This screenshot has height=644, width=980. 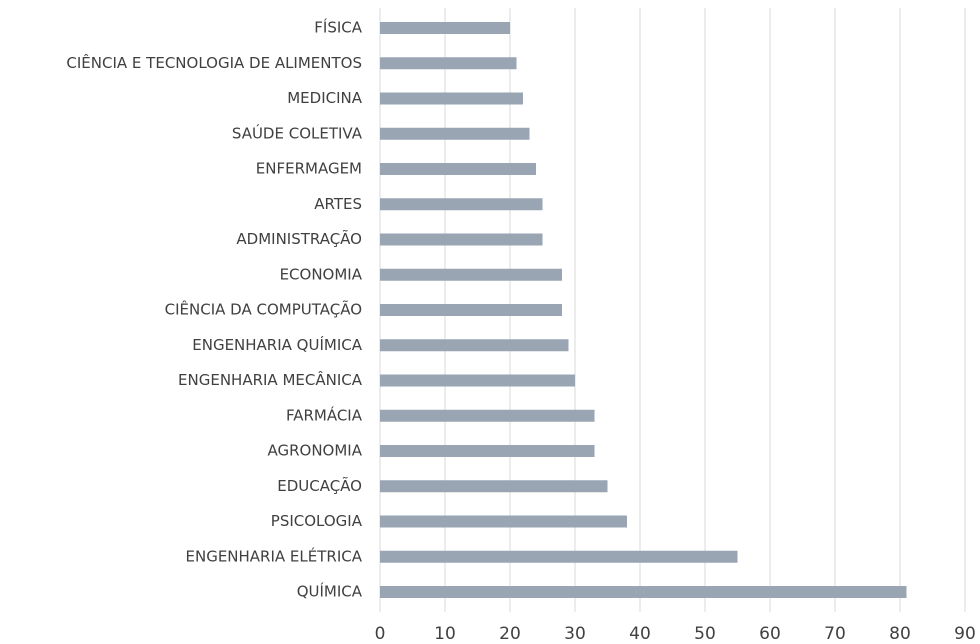 I want to click on y-tick-label: MEDICINA, so click(x=325, y=98).